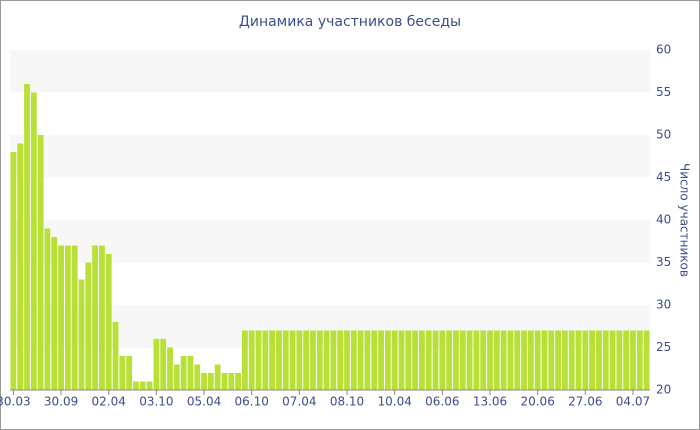 The image size is (700, 430). Describe the element at coordinates (663, 220) in the screenshot. I see `y-tick-label: 40` at that location.